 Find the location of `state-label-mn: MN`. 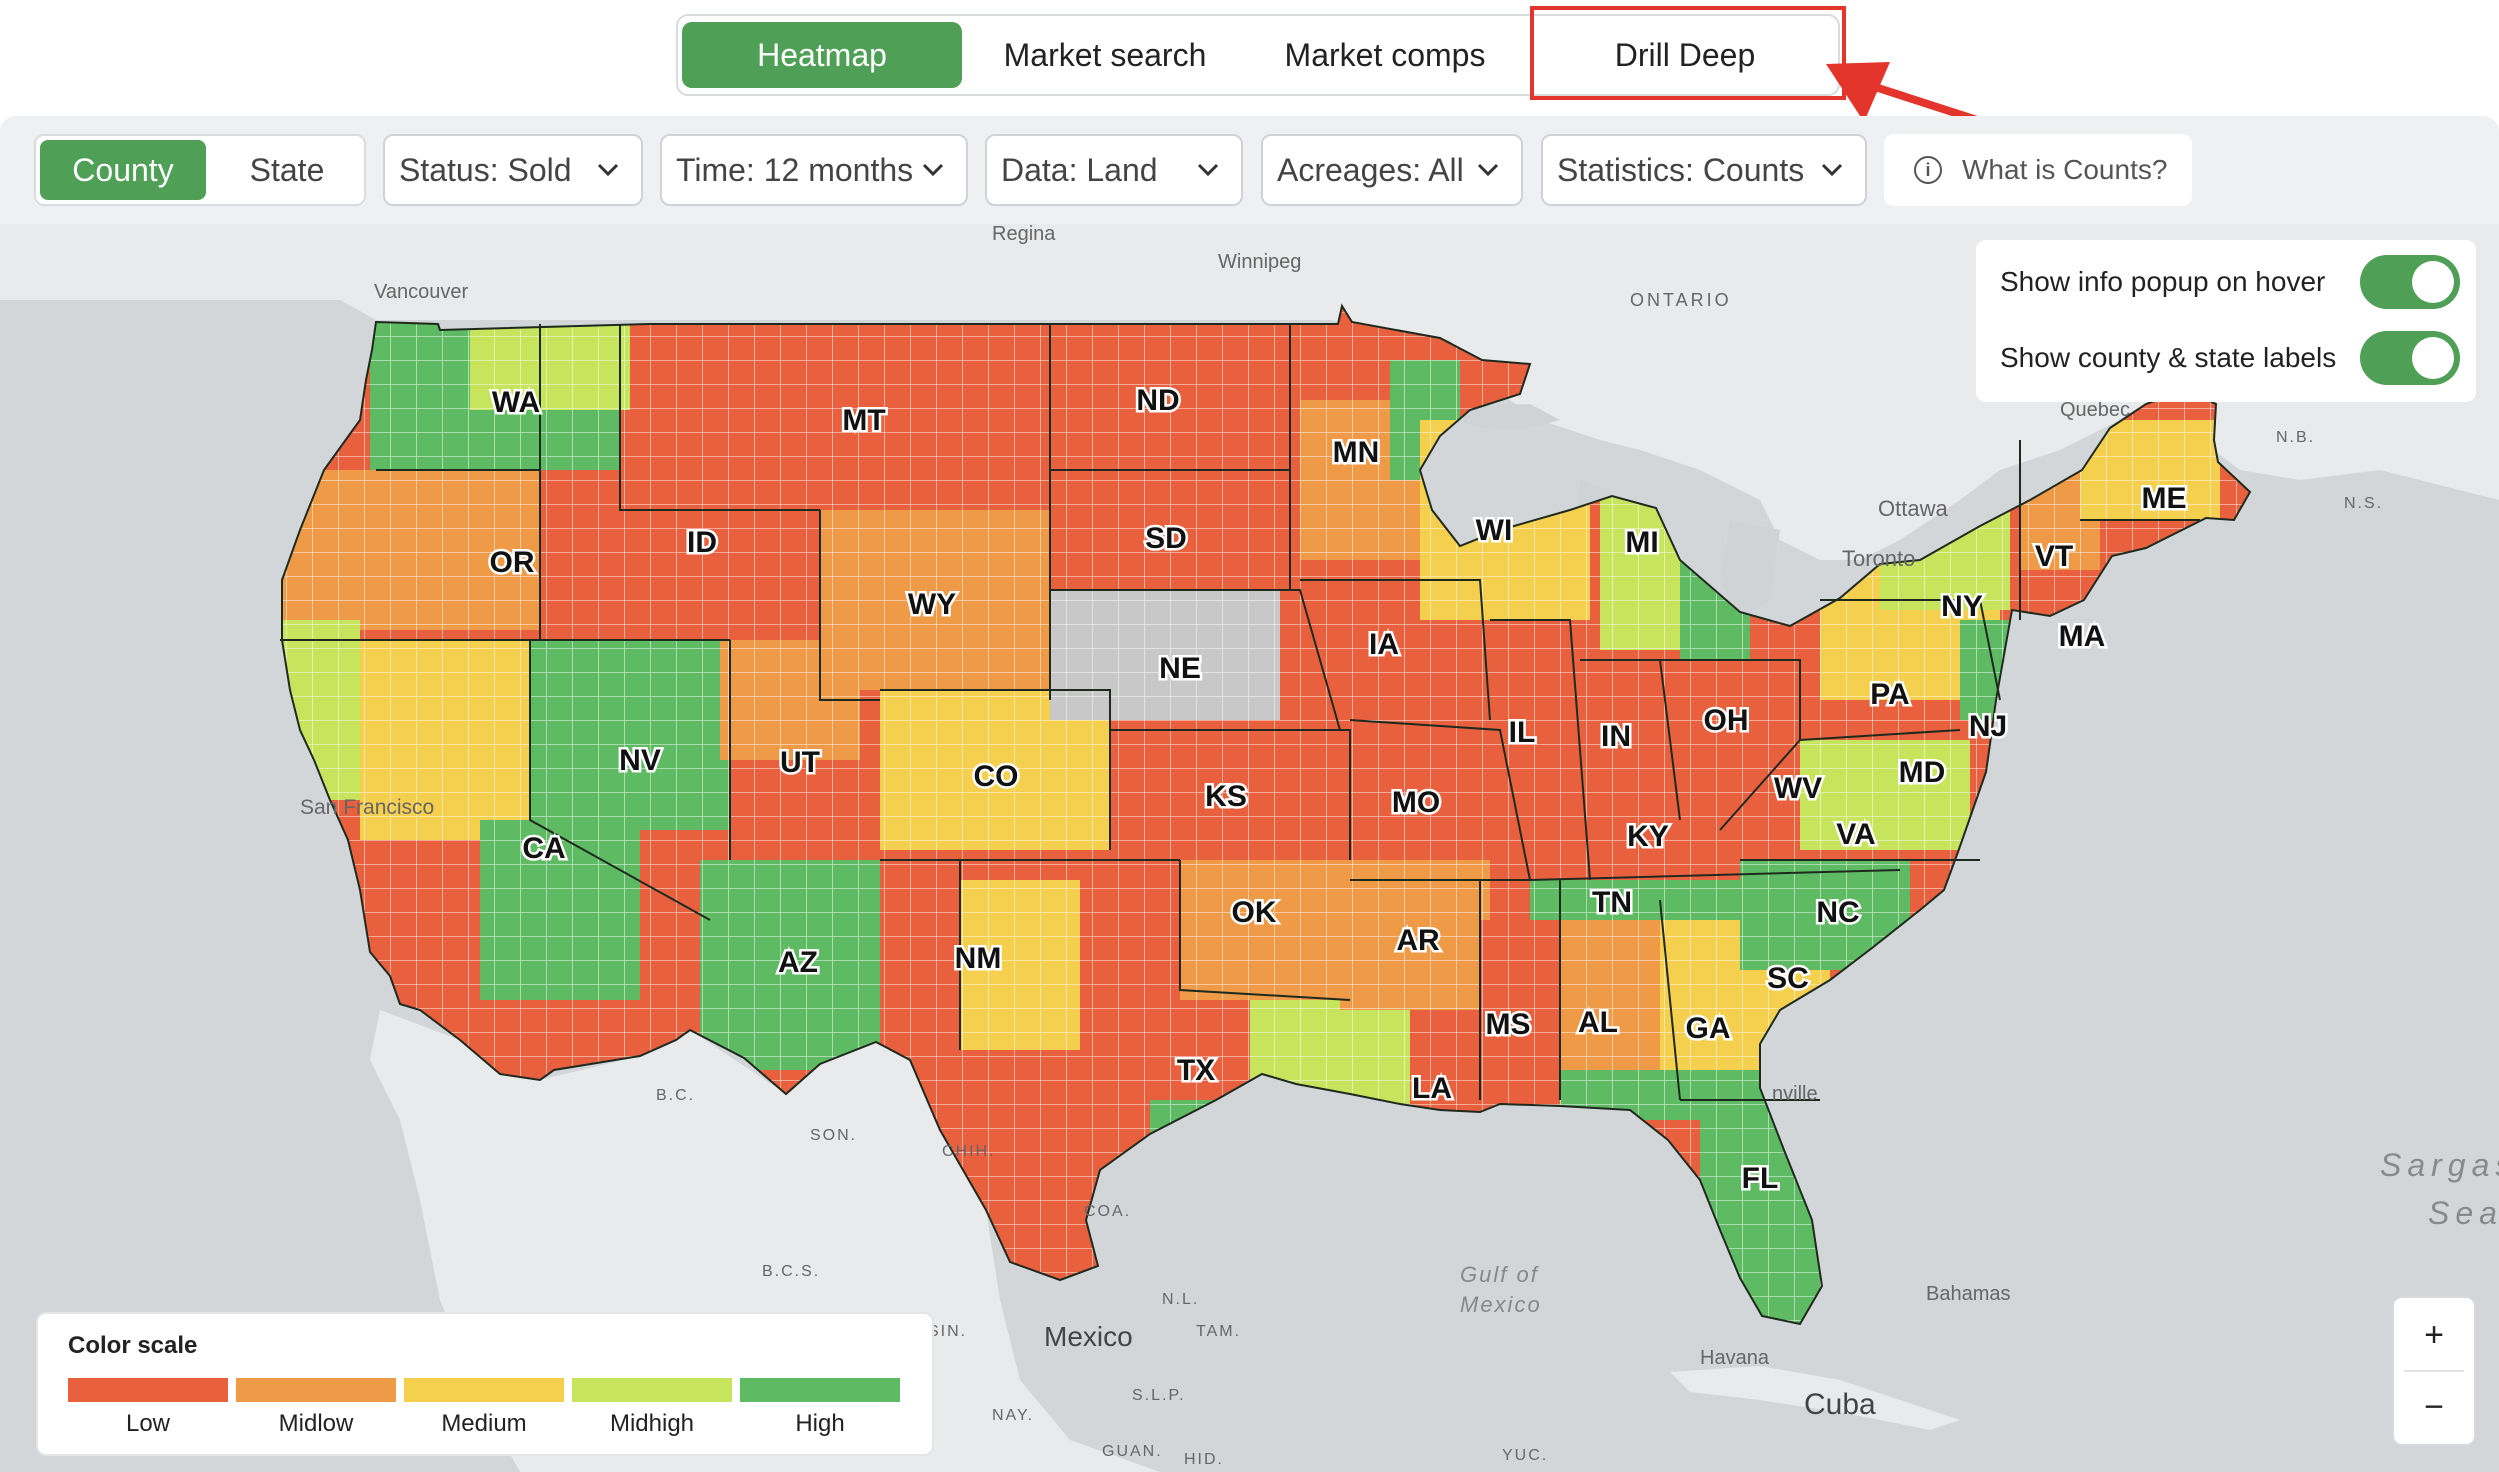

state-label-mn: MN is located at coordinates (1356, 452).